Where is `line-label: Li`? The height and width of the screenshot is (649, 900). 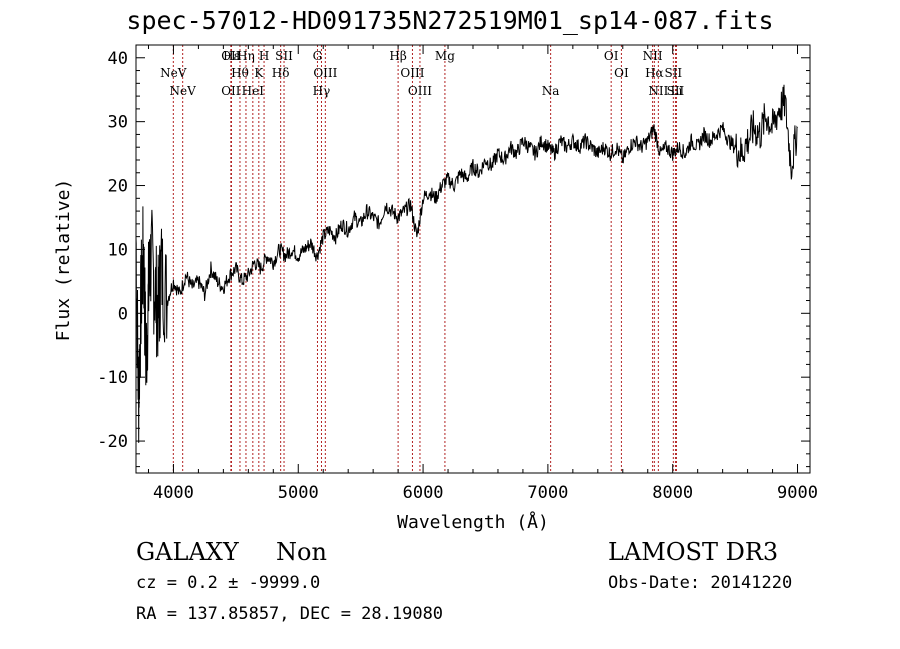
line-label: Li is located at coordinates (677, 91).